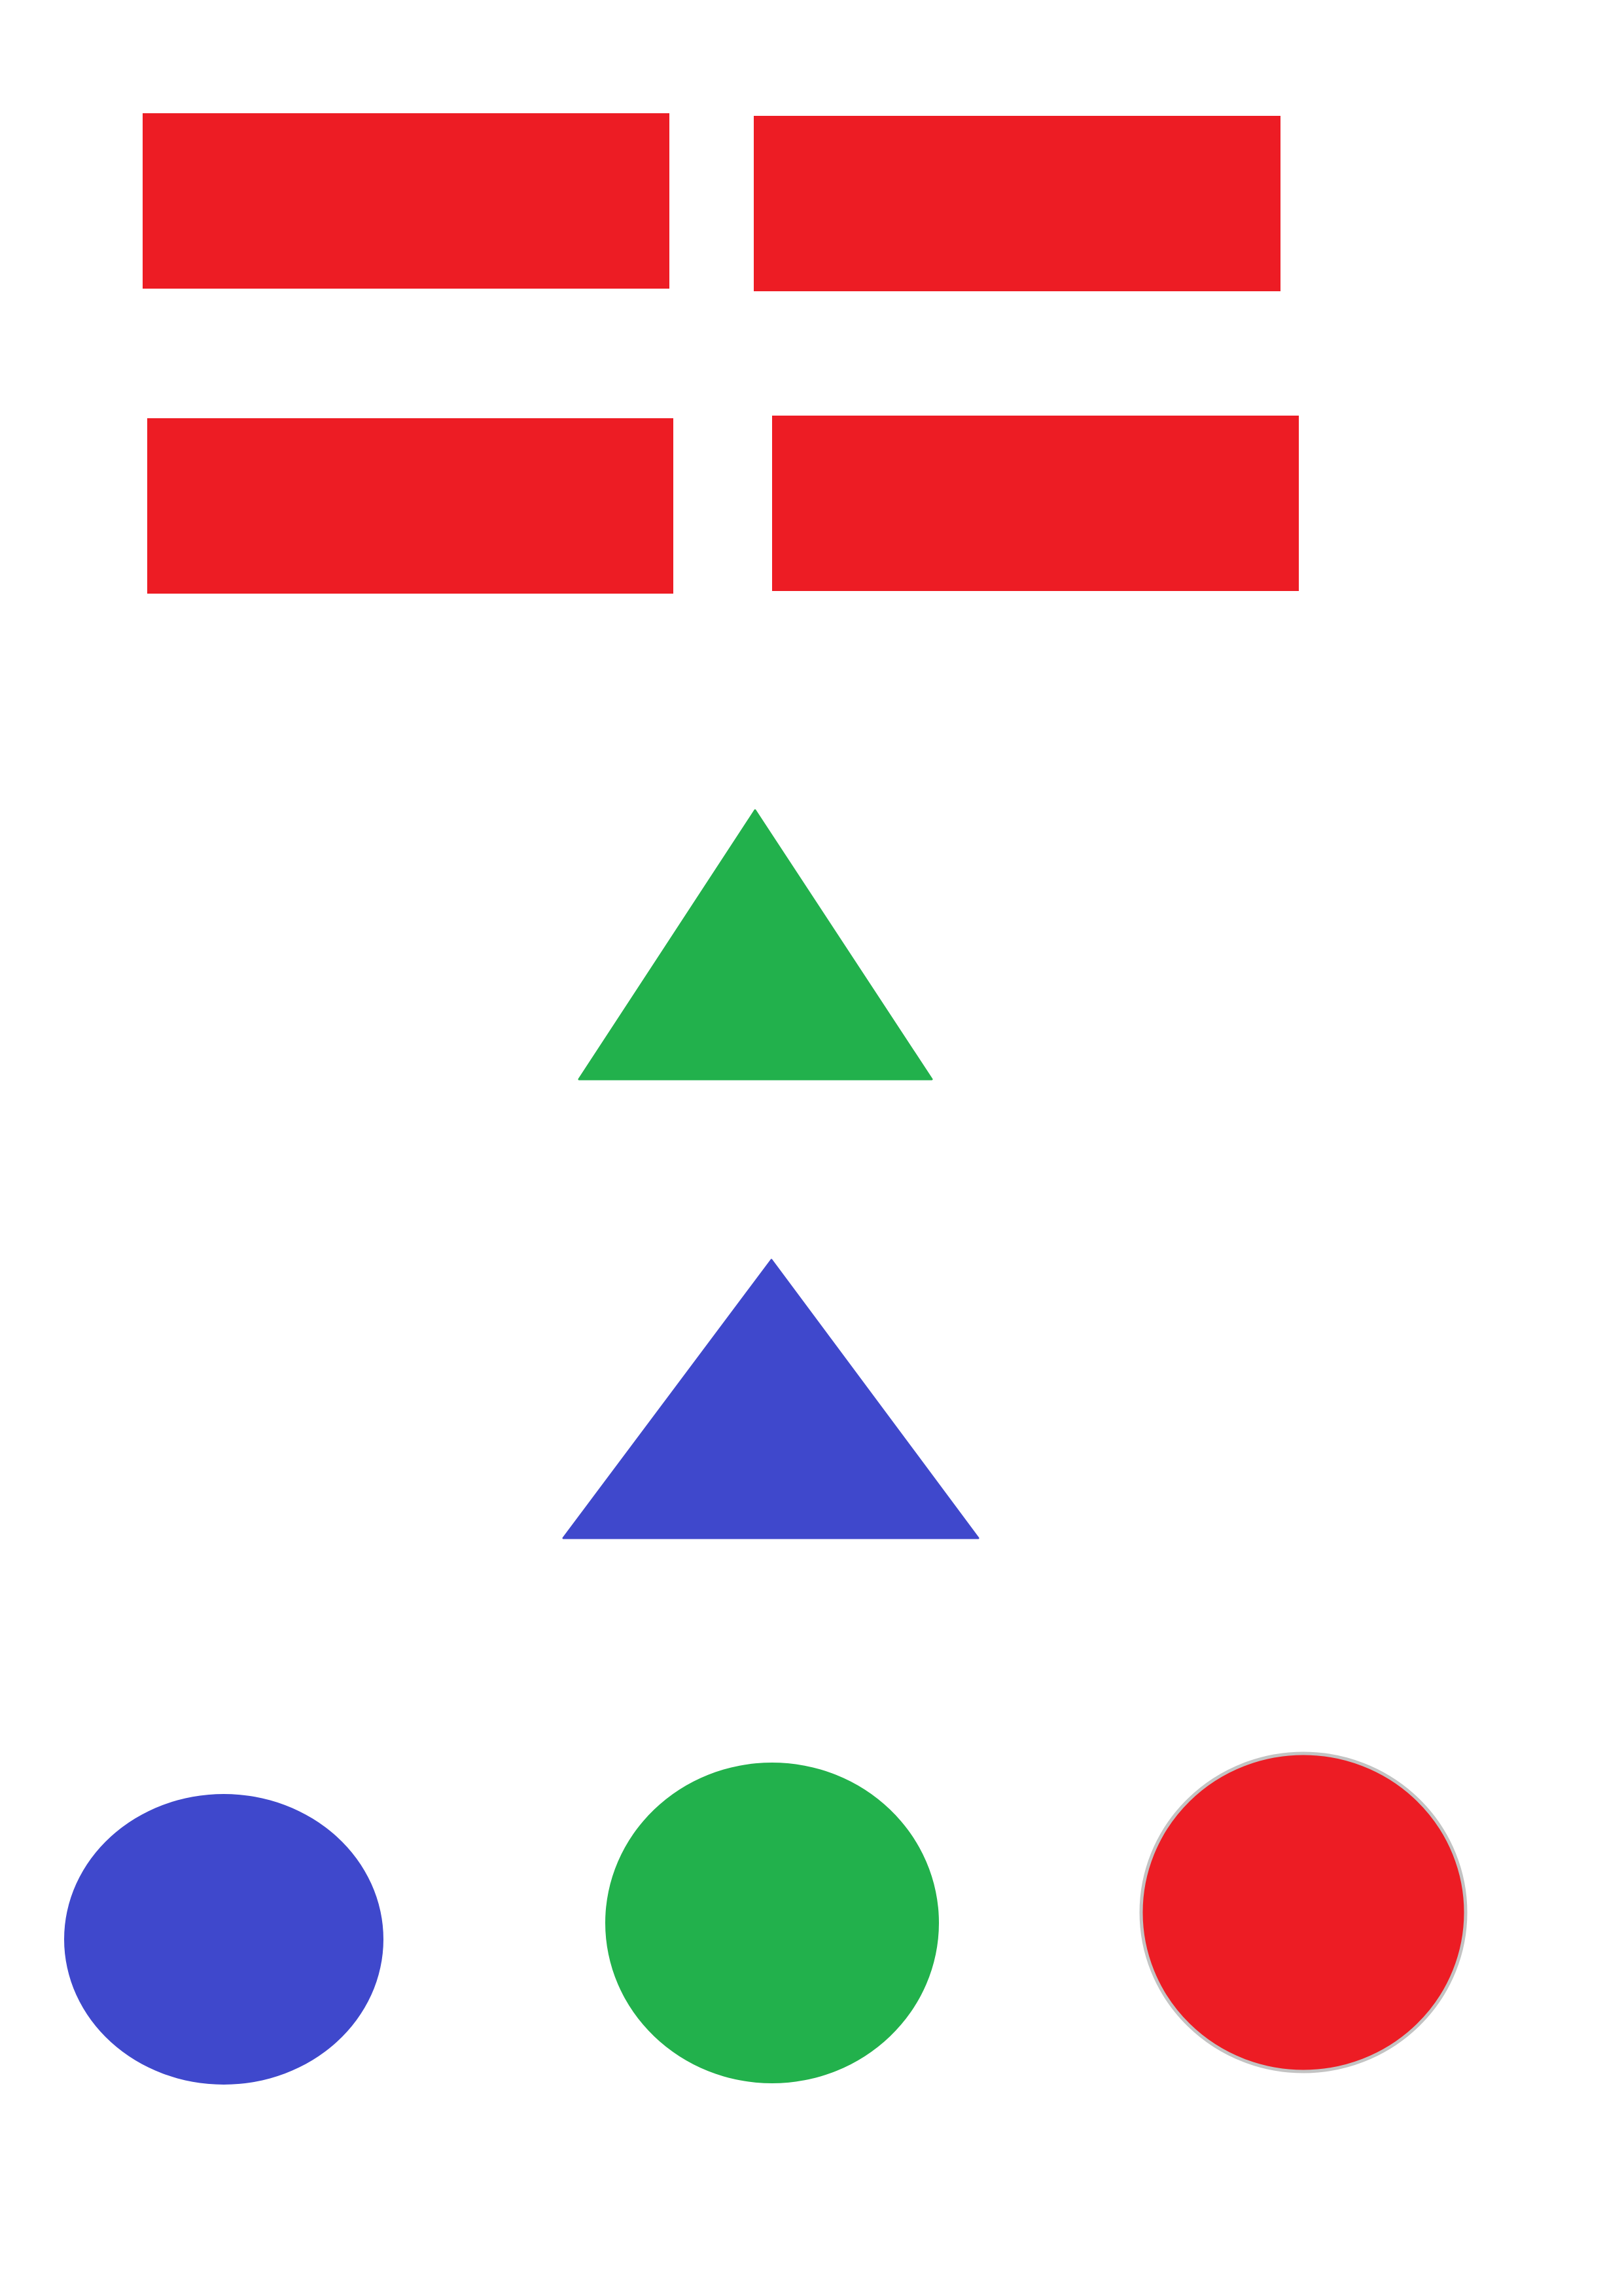 This screenshot has width=1624, height=2296. I want to click on blue-circle, so click(223, 1939).